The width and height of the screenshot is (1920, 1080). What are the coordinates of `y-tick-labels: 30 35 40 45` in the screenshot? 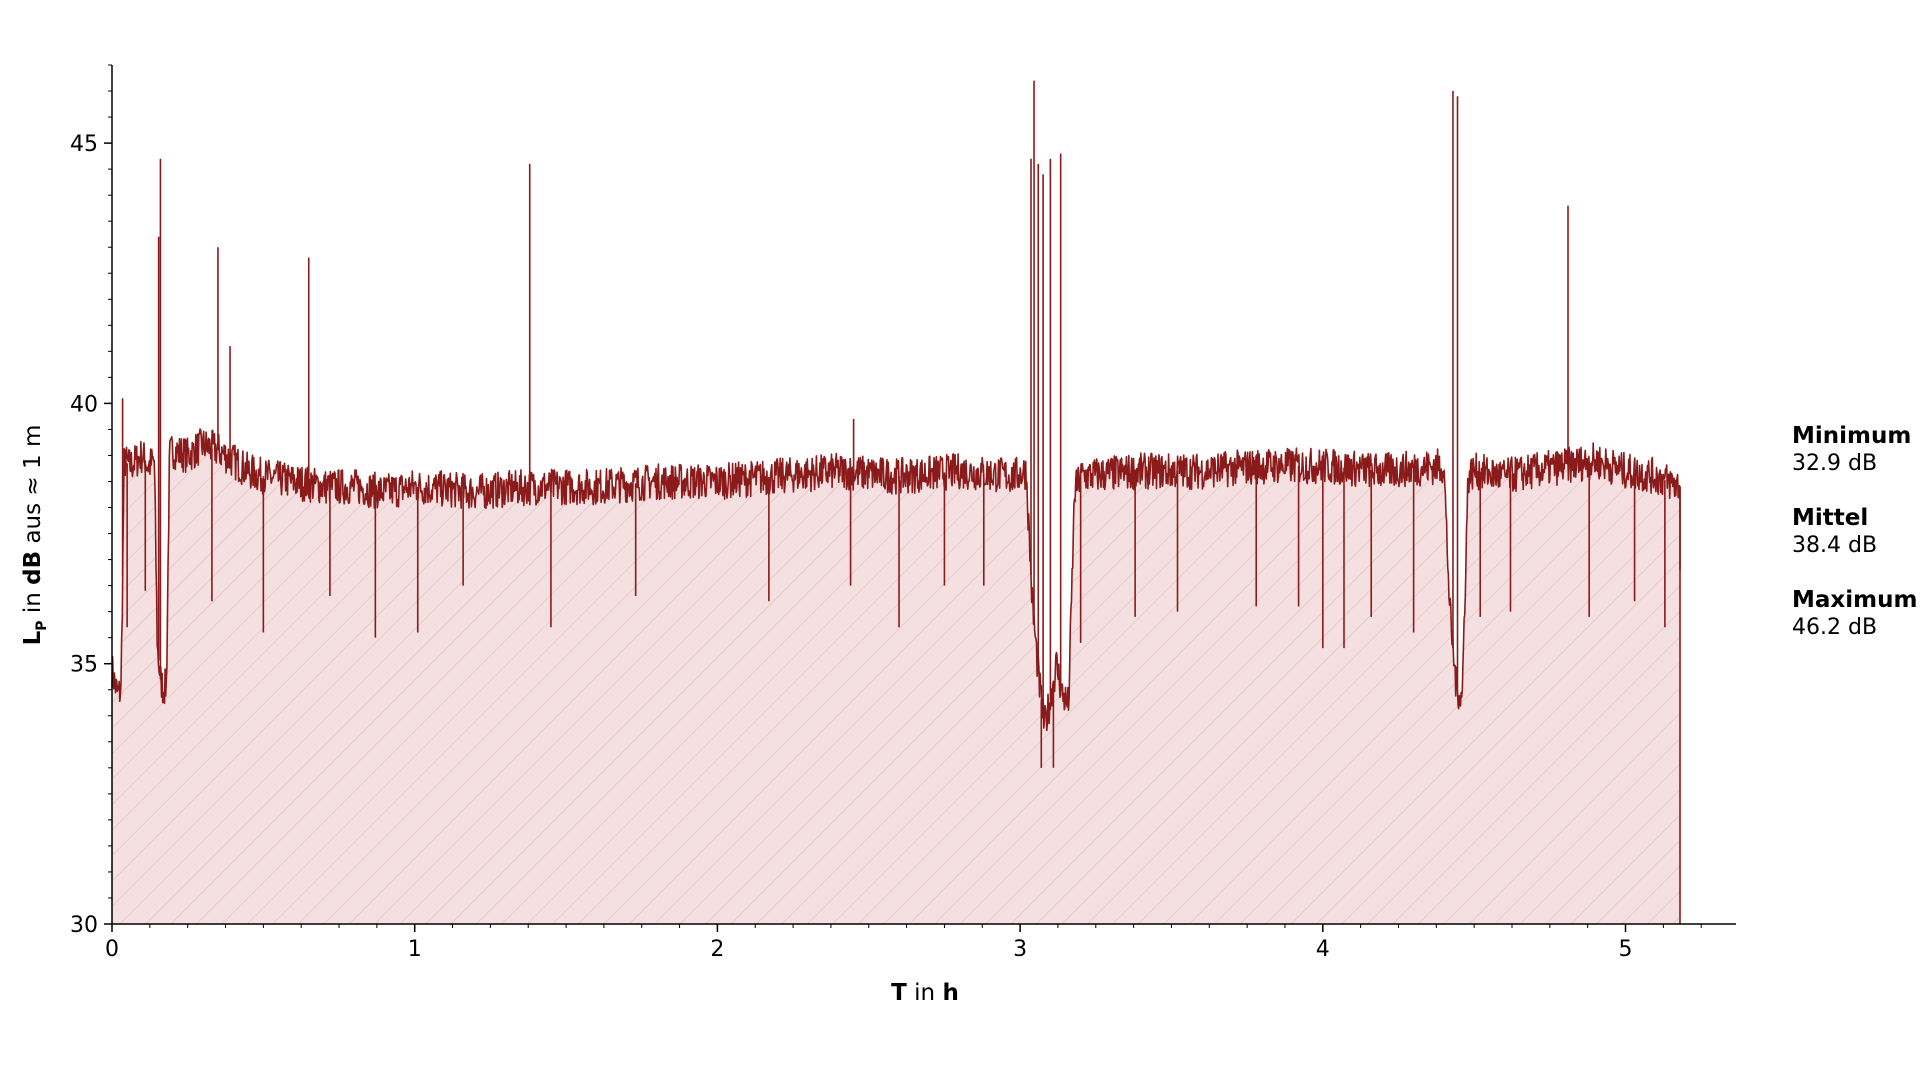 It's located at (84, 535).